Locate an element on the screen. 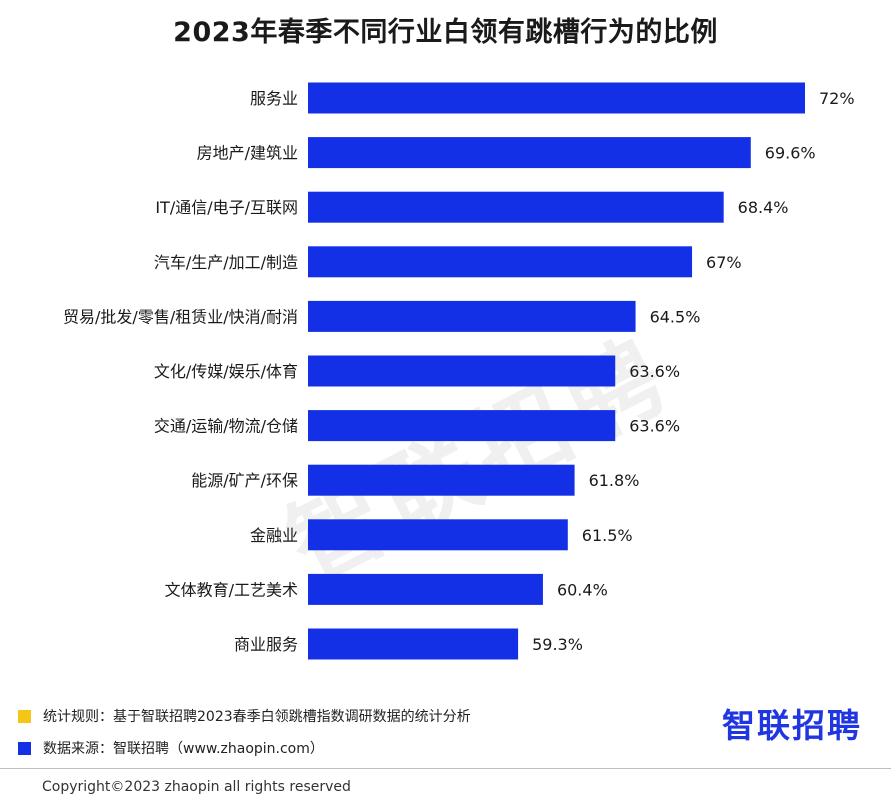 This screenshot has height=812, width=891. value-label: 61.8% is located at coordinates (614, 480).